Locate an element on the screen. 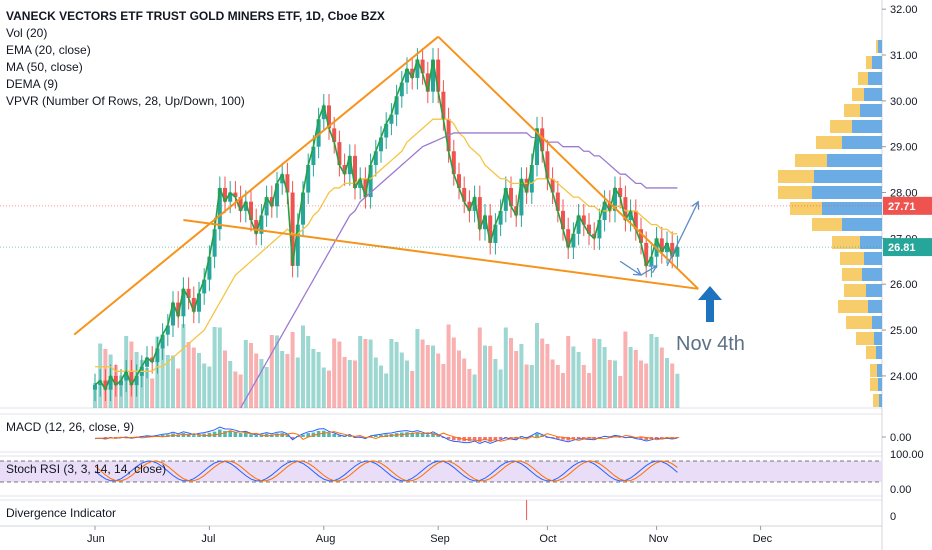 This screenshot has width=932, height=550. time-tick-label: Nov is located at coordinates (659, 539).